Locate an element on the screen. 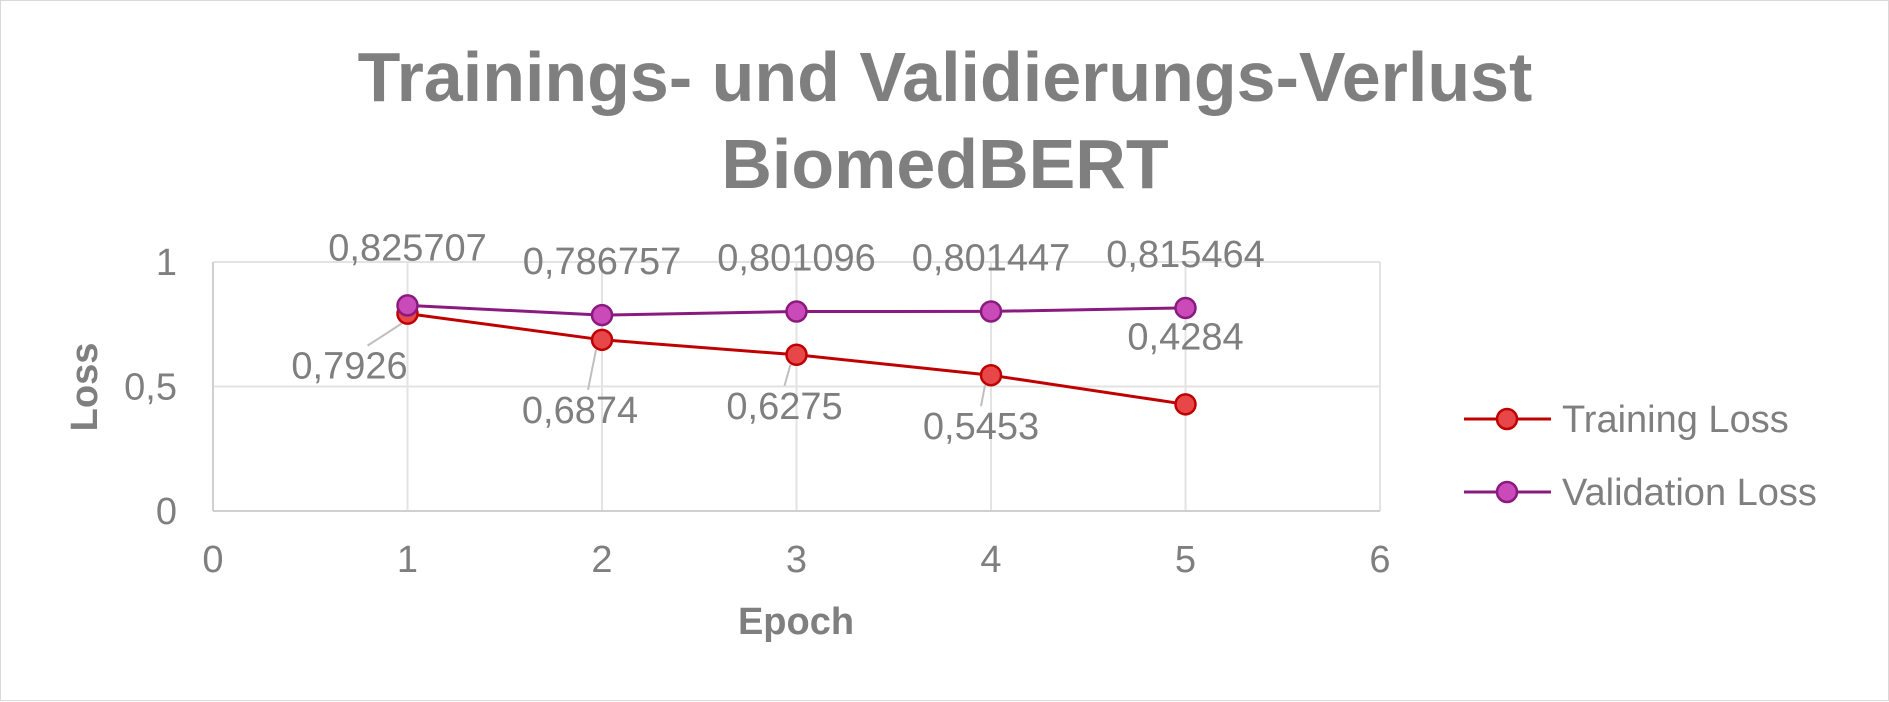  data-label: 0,6874 is located at coordinates (580, 411).